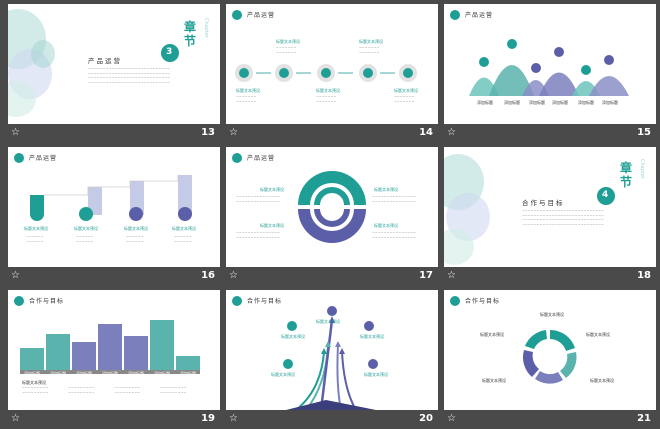 The height and width of the screenshot is (429, 660). I want to click on slide-footer: ☆ 20, so click(332, 419).